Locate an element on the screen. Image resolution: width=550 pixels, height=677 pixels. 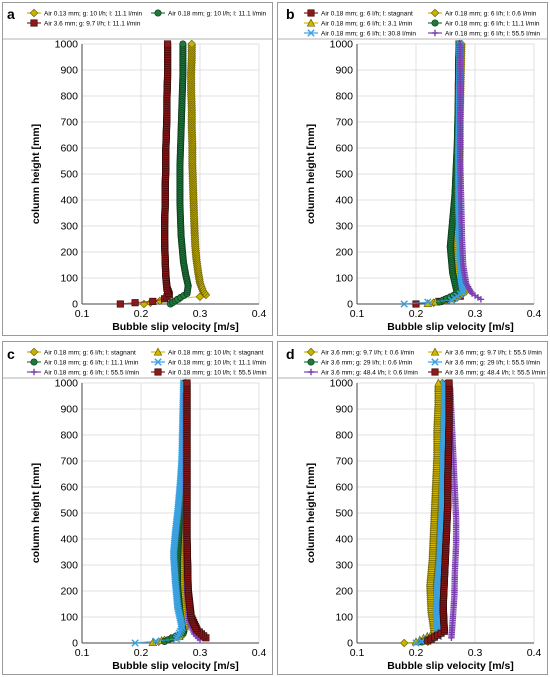
legend-label: Air 0.18 mm; g: 6 l/h; l: 0.6 l/min is located at coordinates (491, 14).